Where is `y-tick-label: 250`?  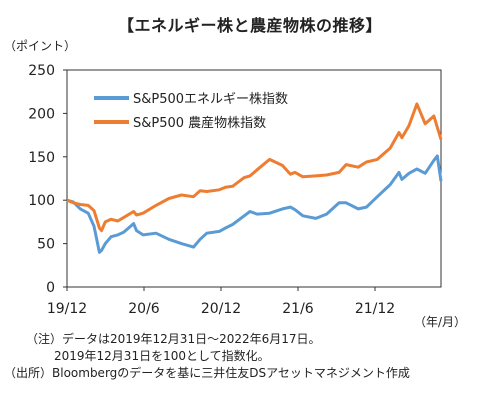
y-tick-label: 250 is located at coordinates (41, 71).